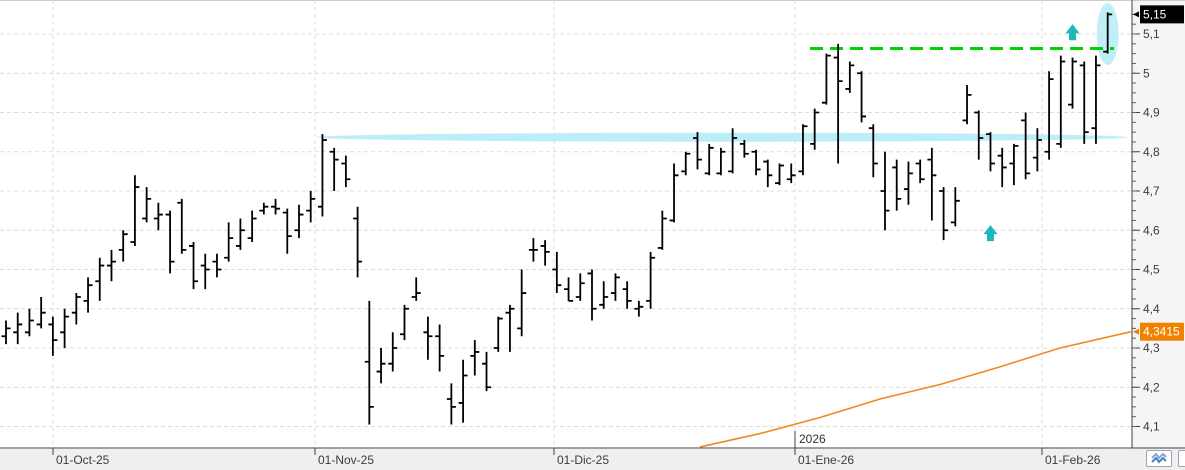  I want to click on price-label: 4,1, so click(1151, 427).